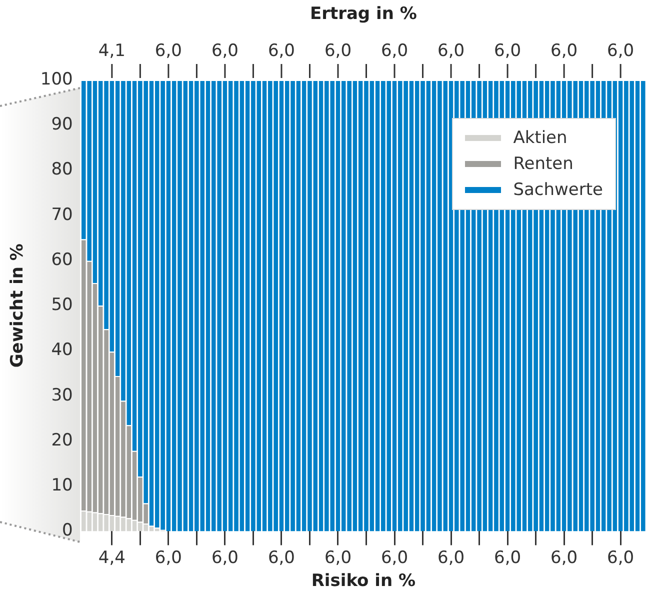  I want to click on text: 4,1, so click(112, 50).